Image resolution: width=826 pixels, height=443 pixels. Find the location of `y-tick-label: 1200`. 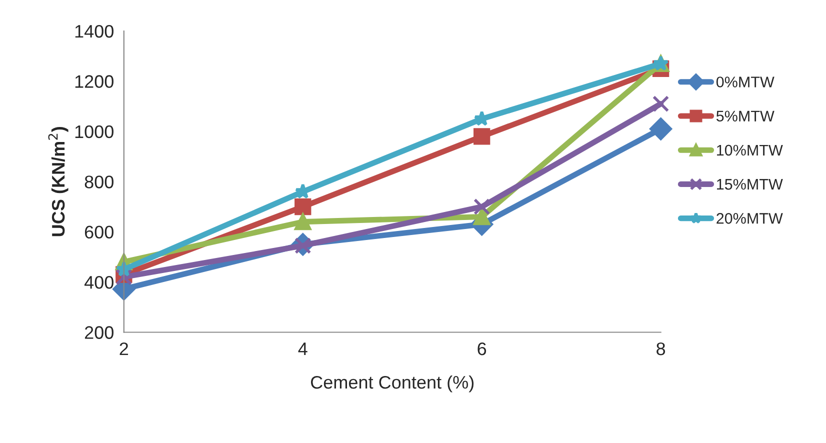

y-tick-label: 1200 is located at coordinates (94, 81).